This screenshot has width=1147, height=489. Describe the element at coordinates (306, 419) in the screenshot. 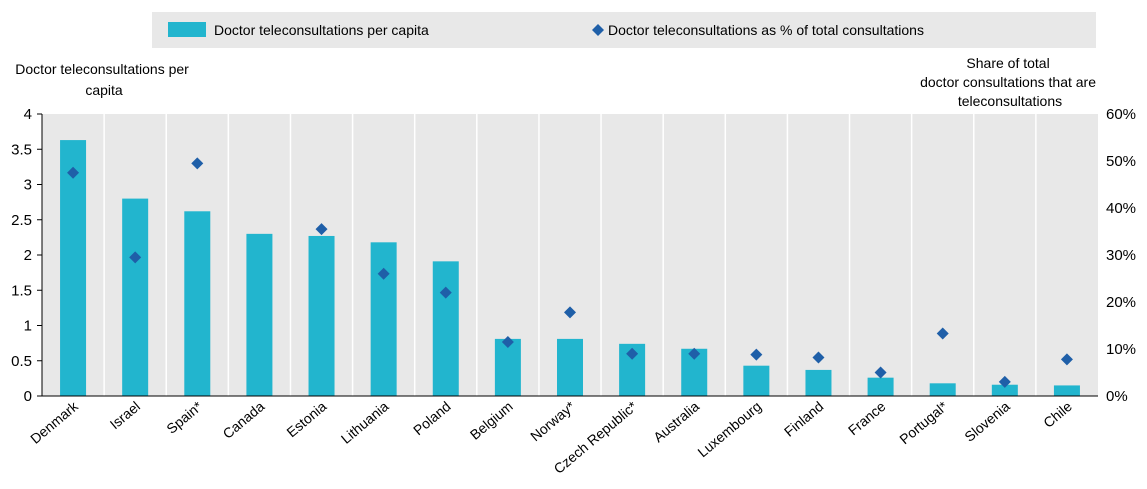

I see `x-tick-label: Estonia` at that location.